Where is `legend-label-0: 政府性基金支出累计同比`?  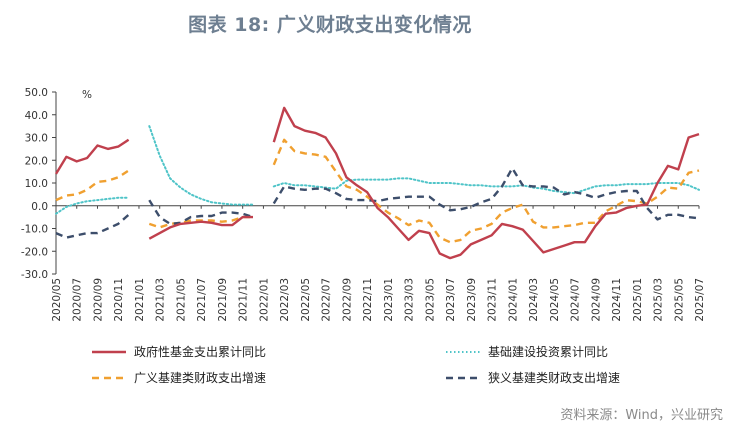 legend-label-0: 政府性基金支出累计同比 is located at coordinates (200, 351).